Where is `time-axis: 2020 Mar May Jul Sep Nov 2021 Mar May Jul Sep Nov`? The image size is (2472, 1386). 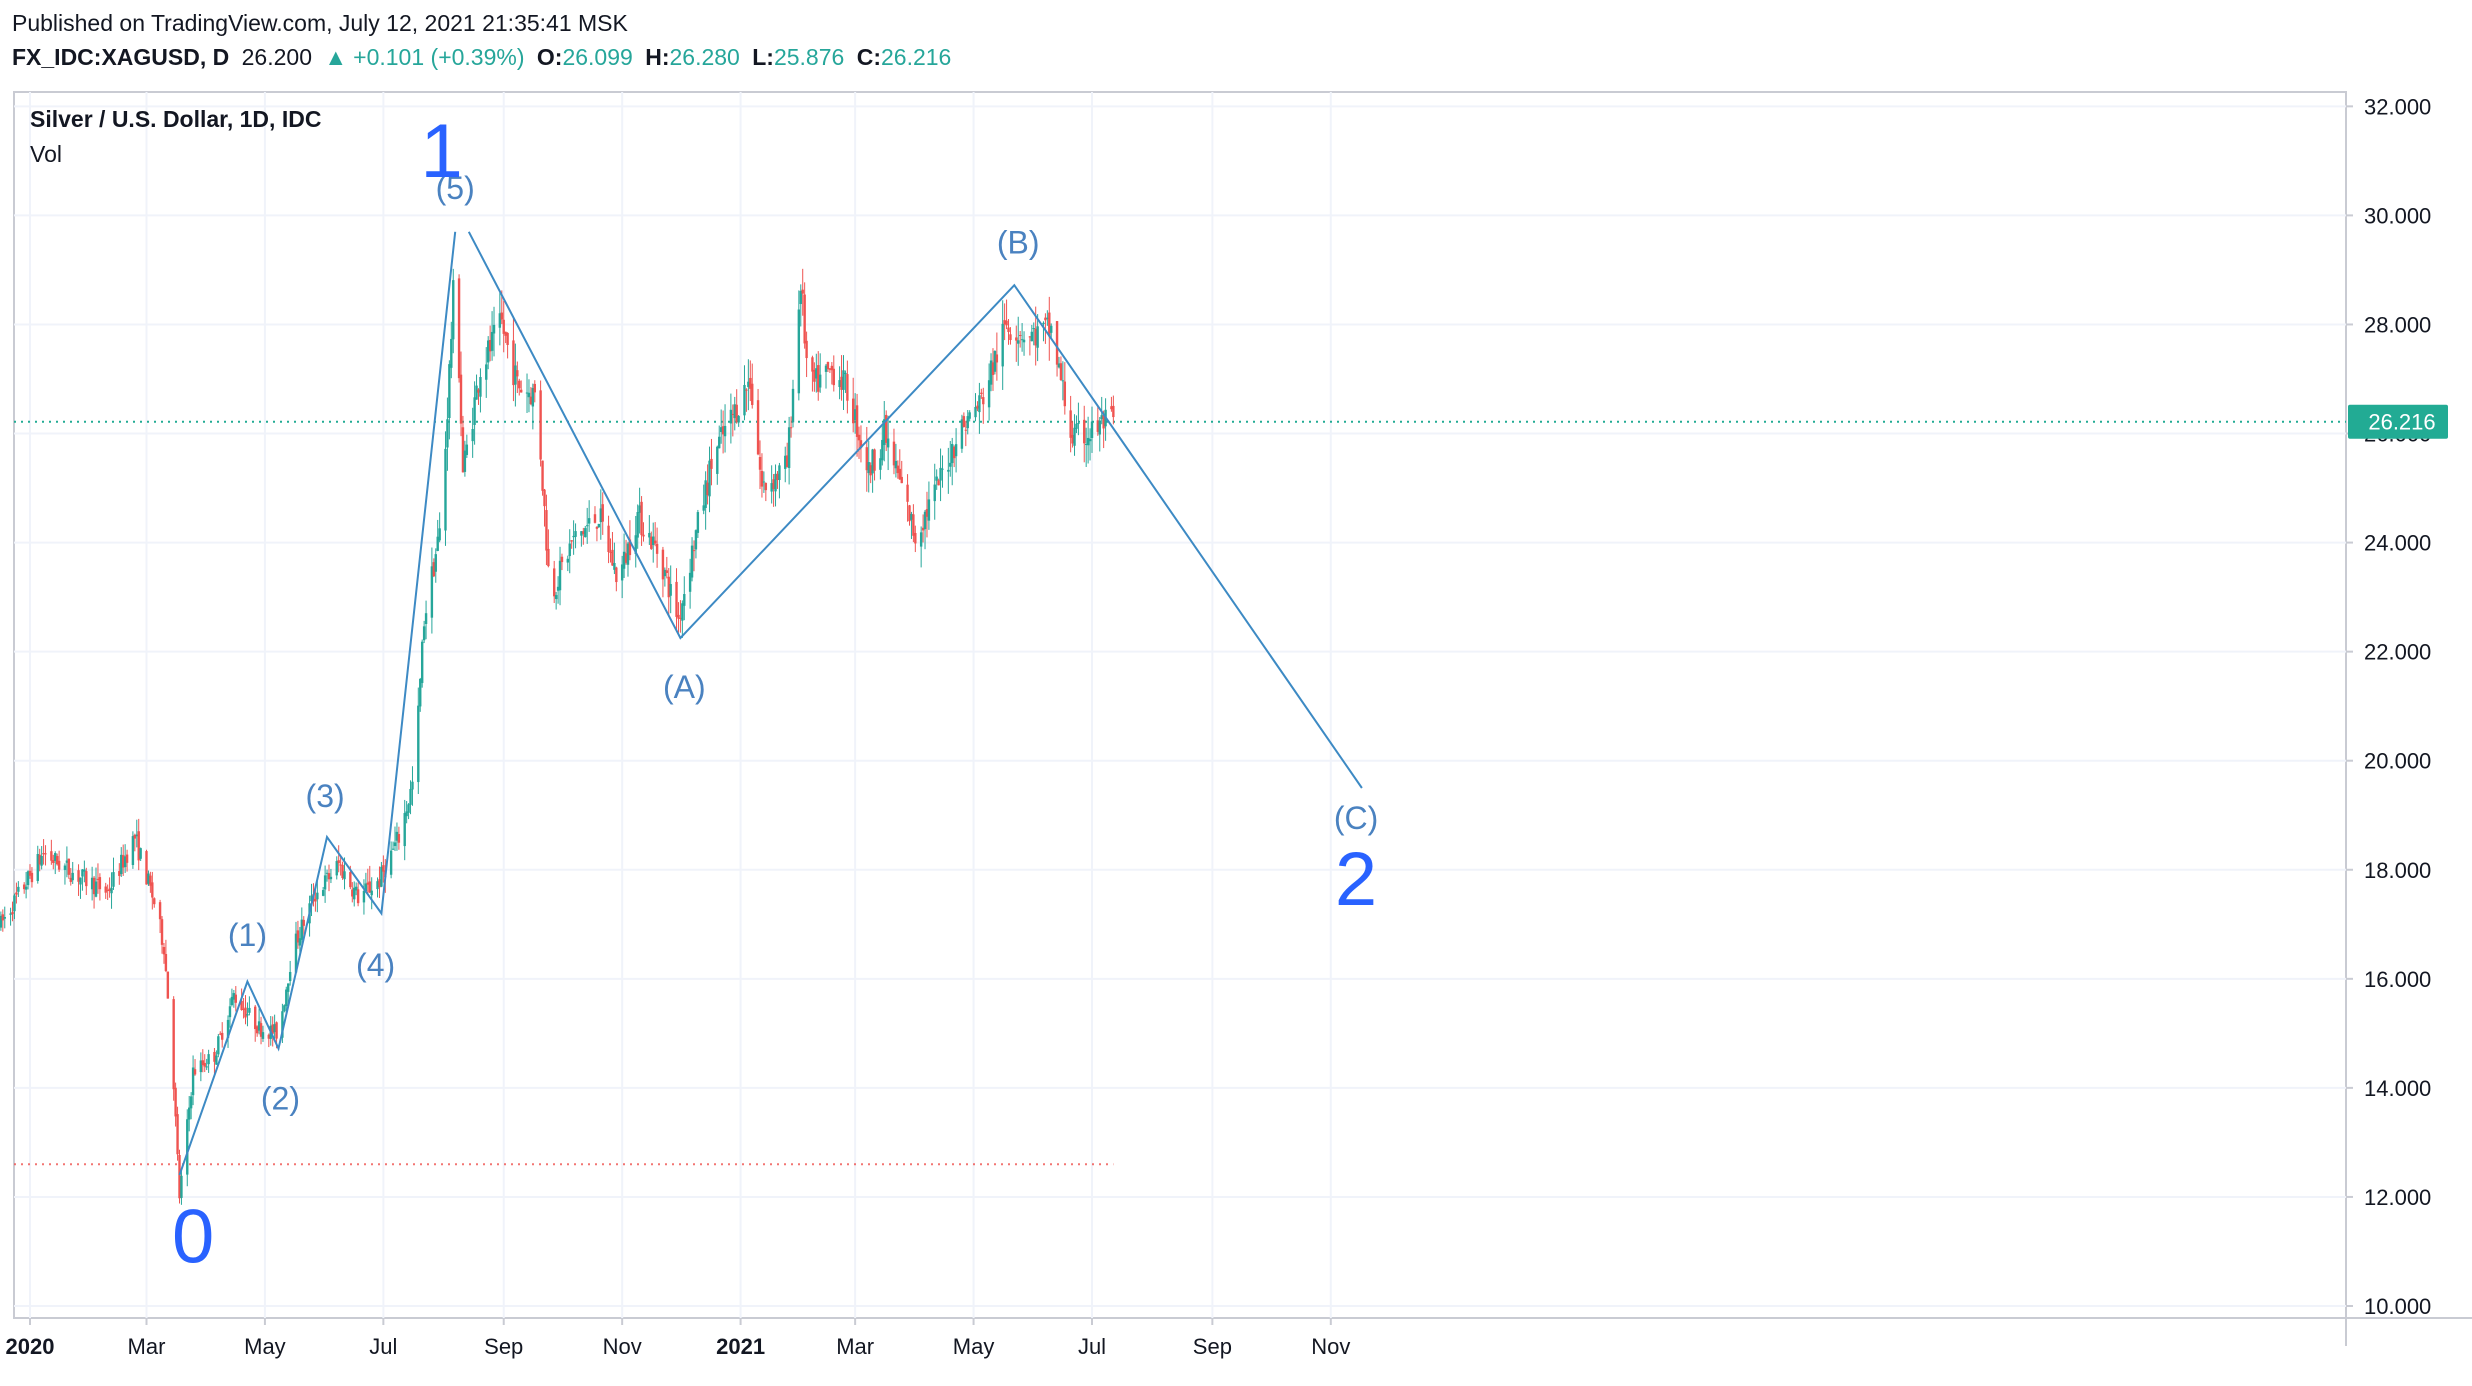 time-axis: 2020 Mar May Jul Sep Nov 2021 Mar May Jul Sep Nov is located at coordinates (678, 1338).